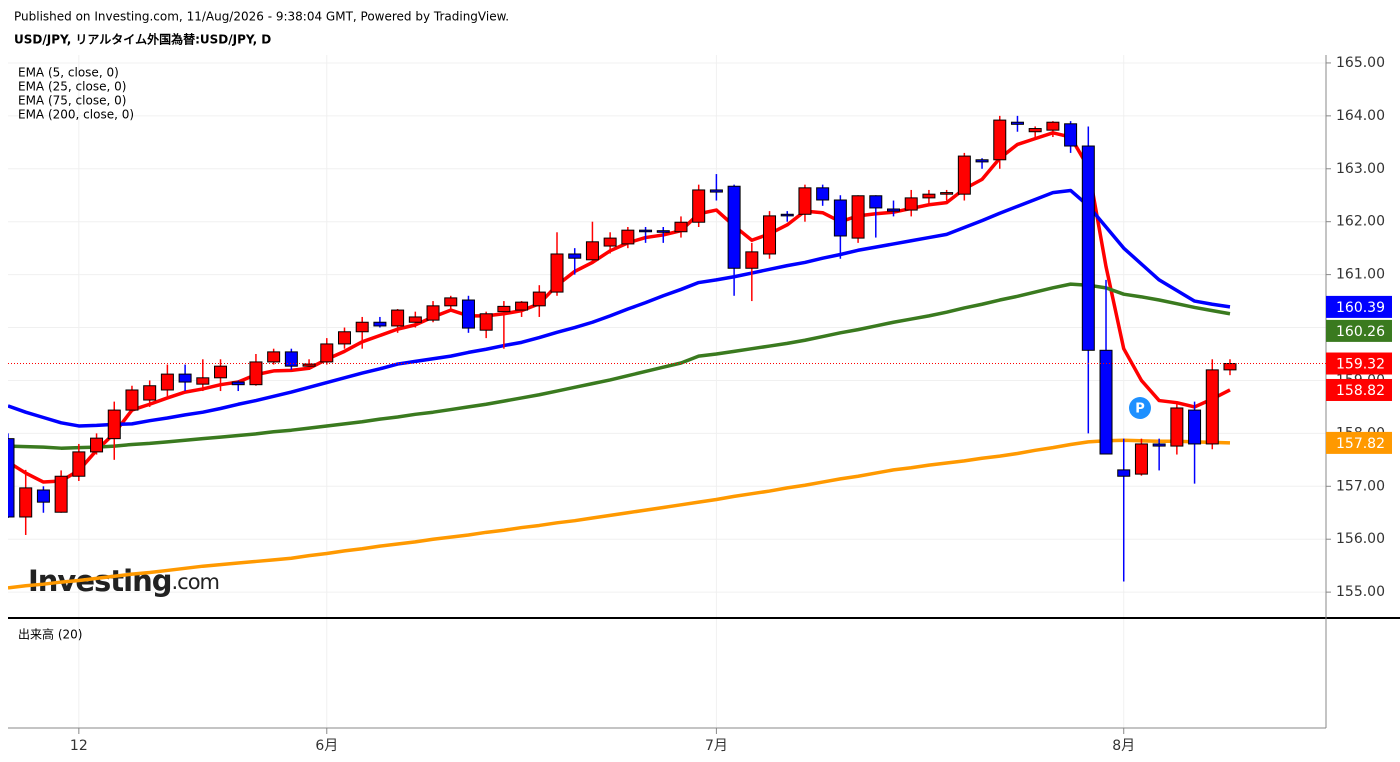 The width and height of the screenshot is (1400, 762). Describe the element at coordinates (326, 746) in the screenshot. I see `x-tick-label: 6月` at that location.